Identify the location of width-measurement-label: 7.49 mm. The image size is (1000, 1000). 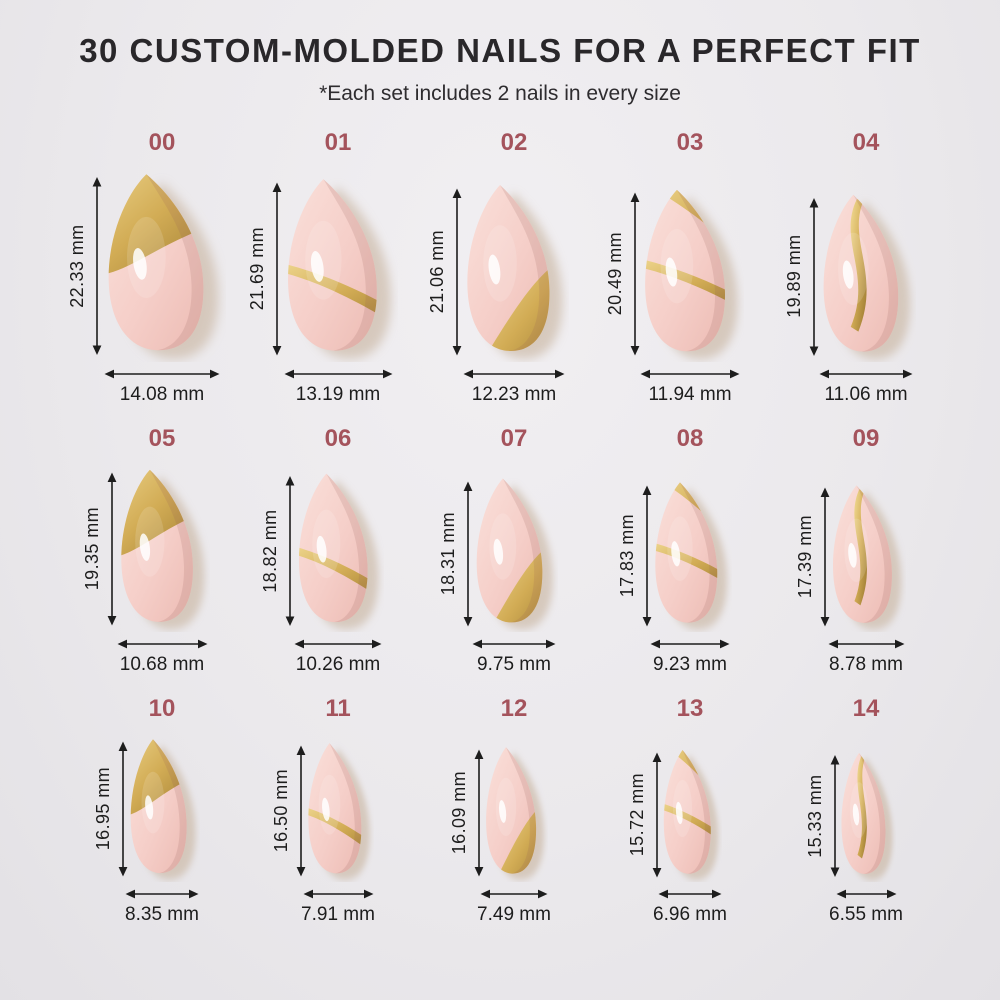
(514, 914).